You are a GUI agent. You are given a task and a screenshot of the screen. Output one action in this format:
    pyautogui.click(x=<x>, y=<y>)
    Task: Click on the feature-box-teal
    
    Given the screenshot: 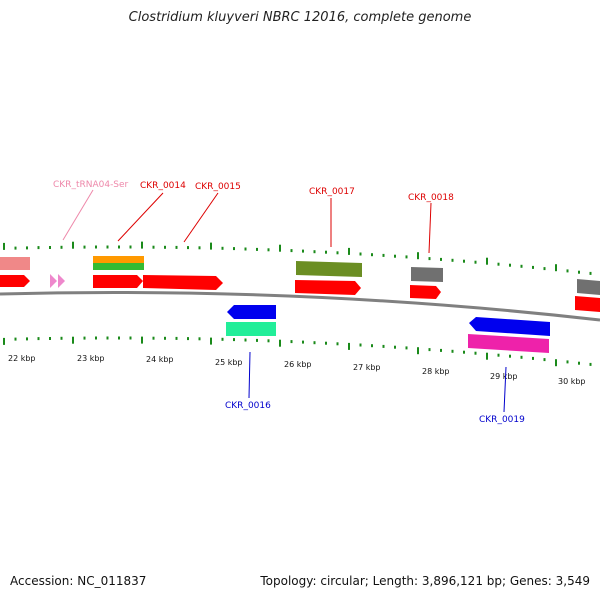 What is the action you would take?
    pyautogui.click(x=251, y=329)
    